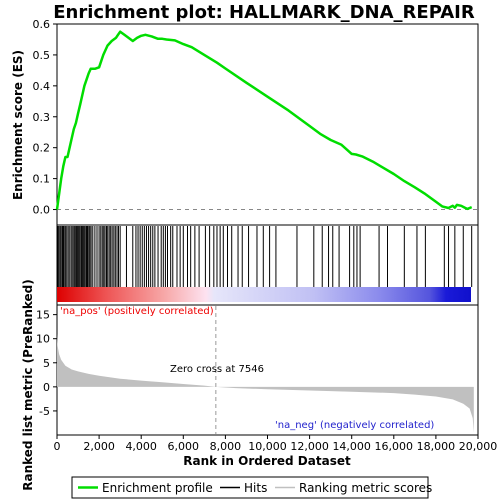  What do you see at coordinates (28, 385) in the screenshot?
I see `metric-y-axis-label: Ranked list metric (PreRanked)` at bounding box center [28, 385].